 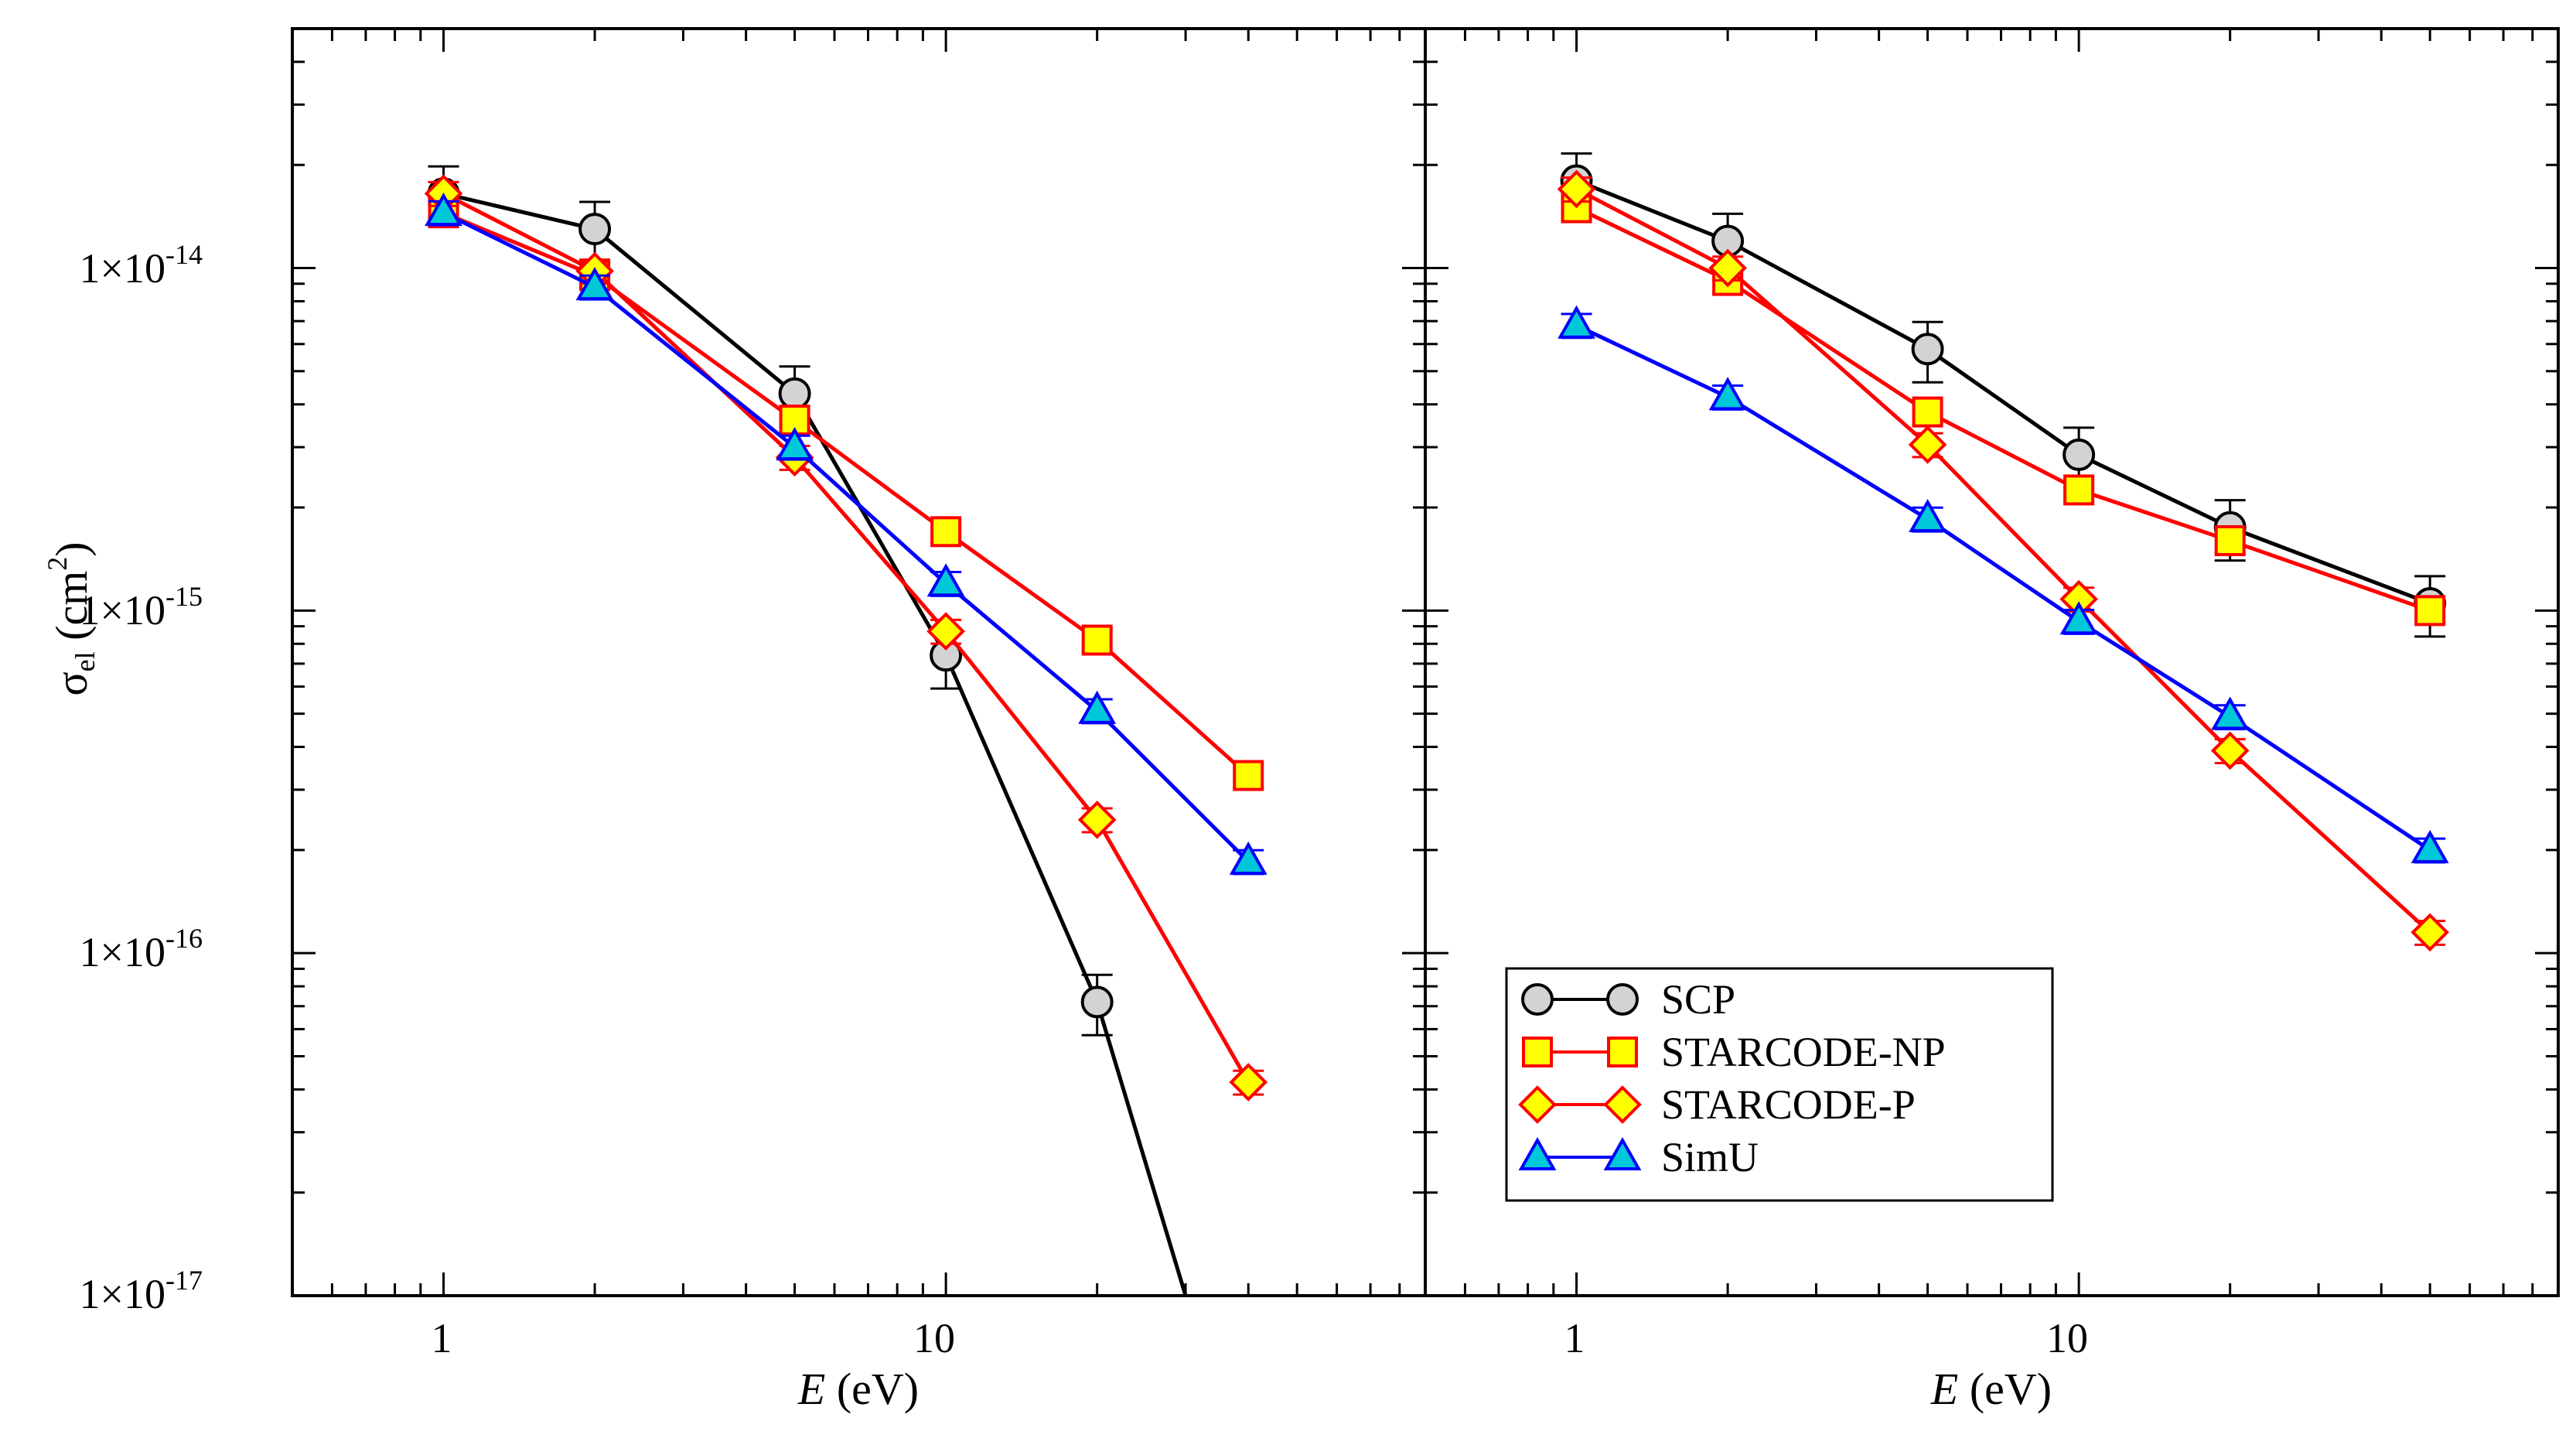 I want to click on x-axis-var-right: E, so click(x=1944, y=1389).